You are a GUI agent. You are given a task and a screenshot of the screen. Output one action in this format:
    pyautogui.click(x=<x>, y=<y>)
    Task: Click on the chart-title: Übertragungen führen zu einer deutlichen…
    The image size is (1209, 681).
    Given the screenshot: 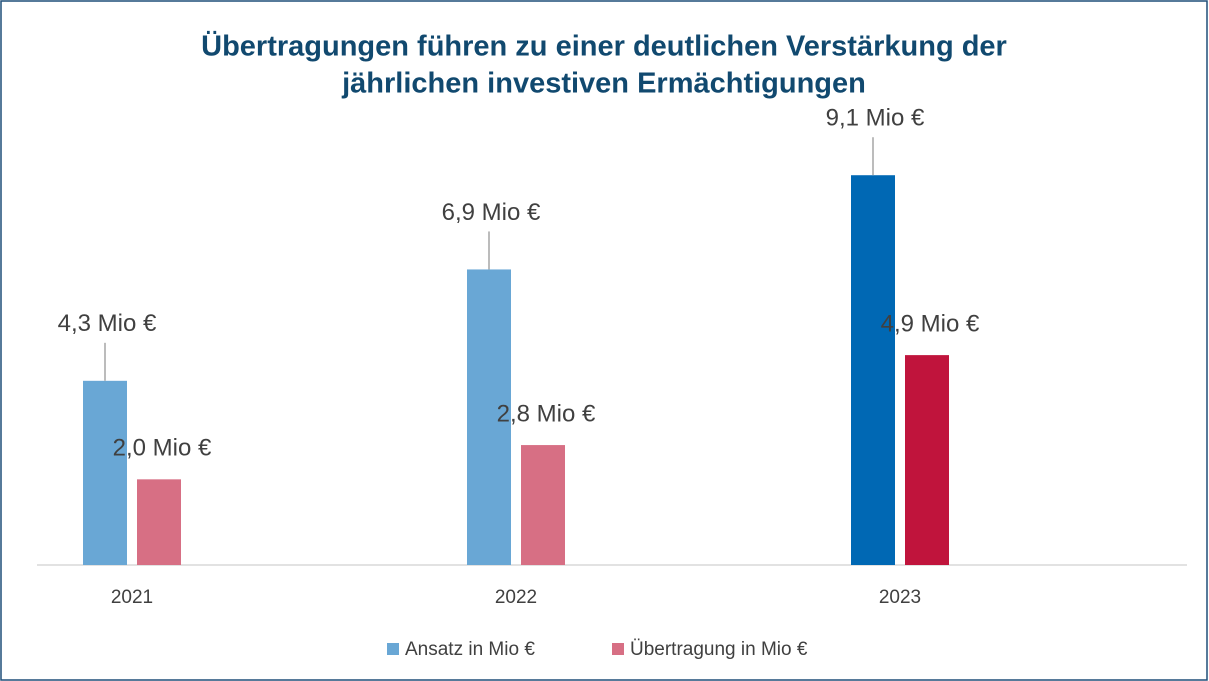 What is the action you would take?
    pyautogui.click(x=604, y=46)
    